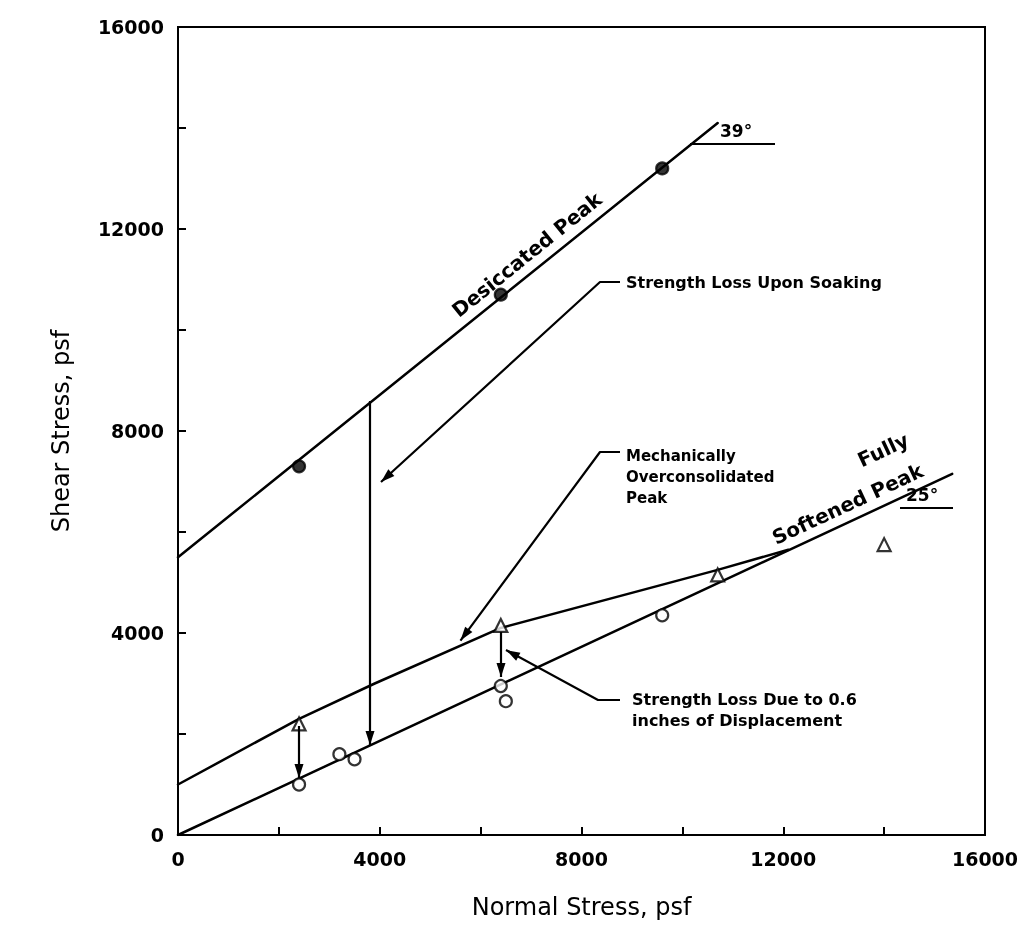 The image size is (1027, 949). What do you see at coordinates (157, 835) in the screenshot?
I see `y-tick-label: 0` at bounding box center [157, 835].